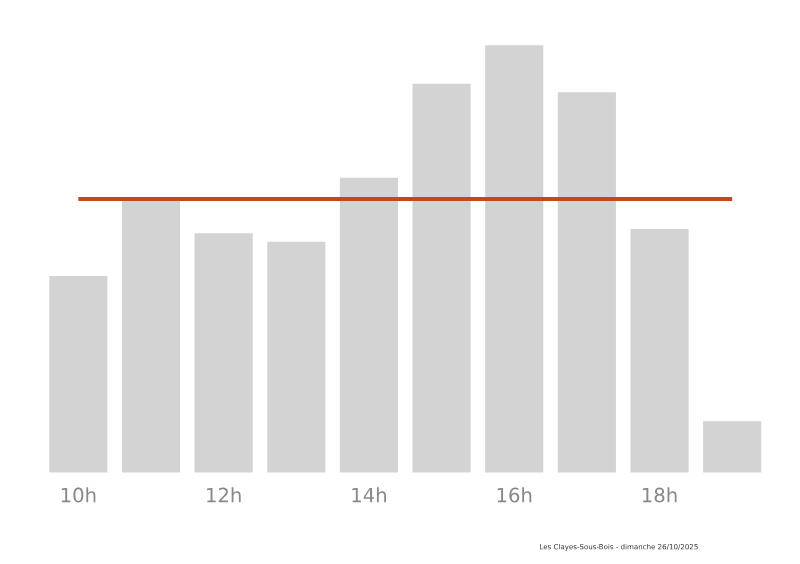 This screenshot has height=564, width=800. What do you see at coordinates (78, 495) in the screenshot?
I see `x-tick-label: 10h` at bounding box center [78, 495].